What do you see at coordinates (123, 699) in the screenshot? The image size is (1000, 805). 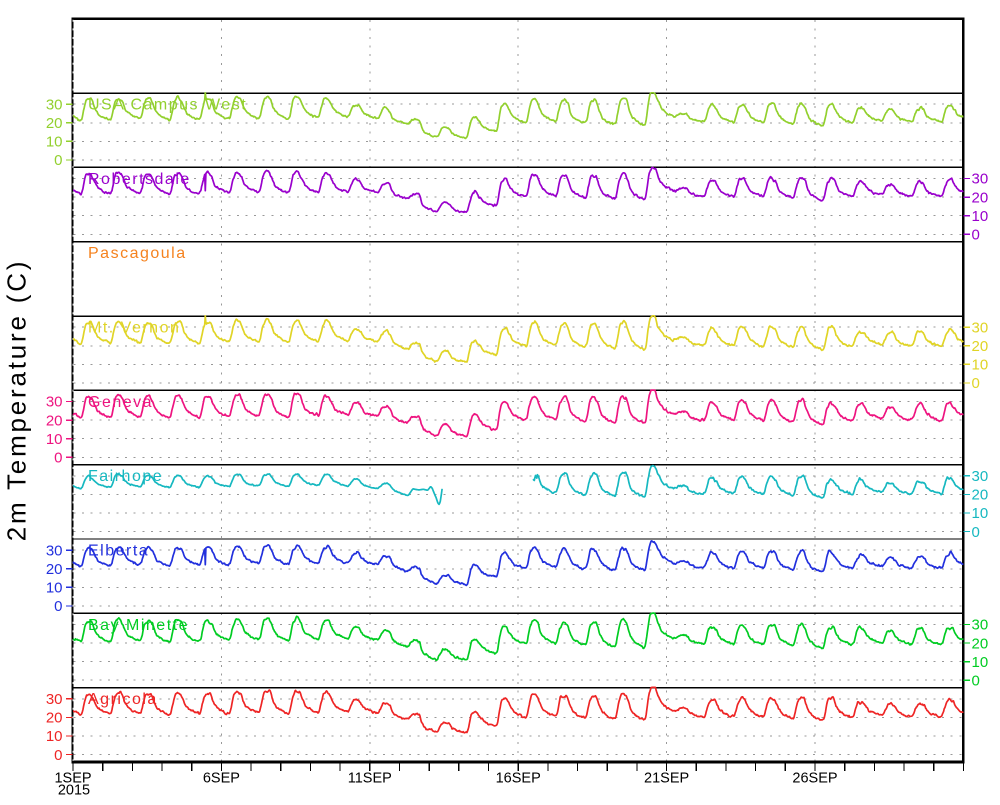 I see `svg-text: Agricola` at bounding box center [123, 699].